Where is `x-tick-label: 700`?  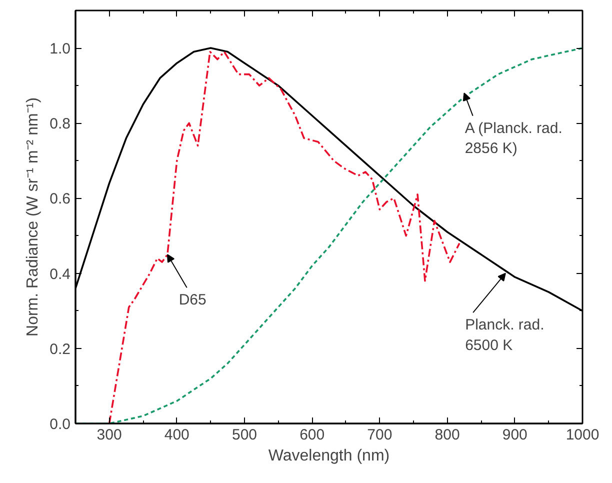 x-tick-label: 700 is located at coordinates (379, 435).